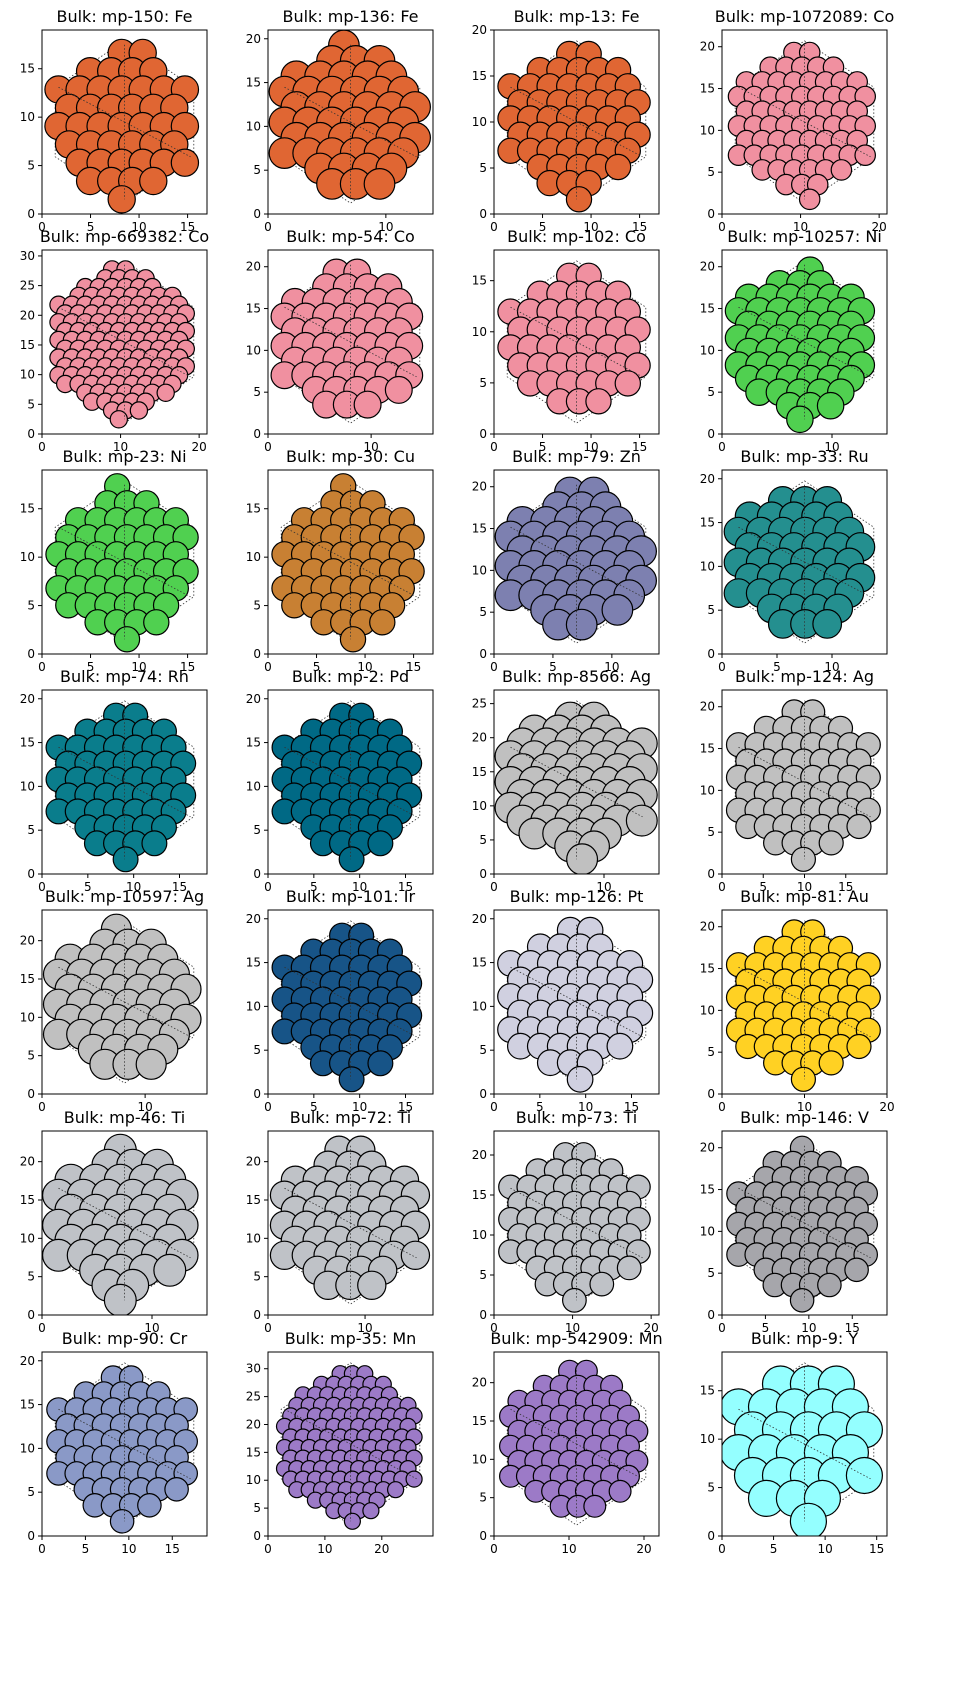 This screenshot has width=964, height=1682. Describe the element at coordinates (804, 896) in the screenshot. I see `chart-title: Bulk: mp-81: Au` at that location.